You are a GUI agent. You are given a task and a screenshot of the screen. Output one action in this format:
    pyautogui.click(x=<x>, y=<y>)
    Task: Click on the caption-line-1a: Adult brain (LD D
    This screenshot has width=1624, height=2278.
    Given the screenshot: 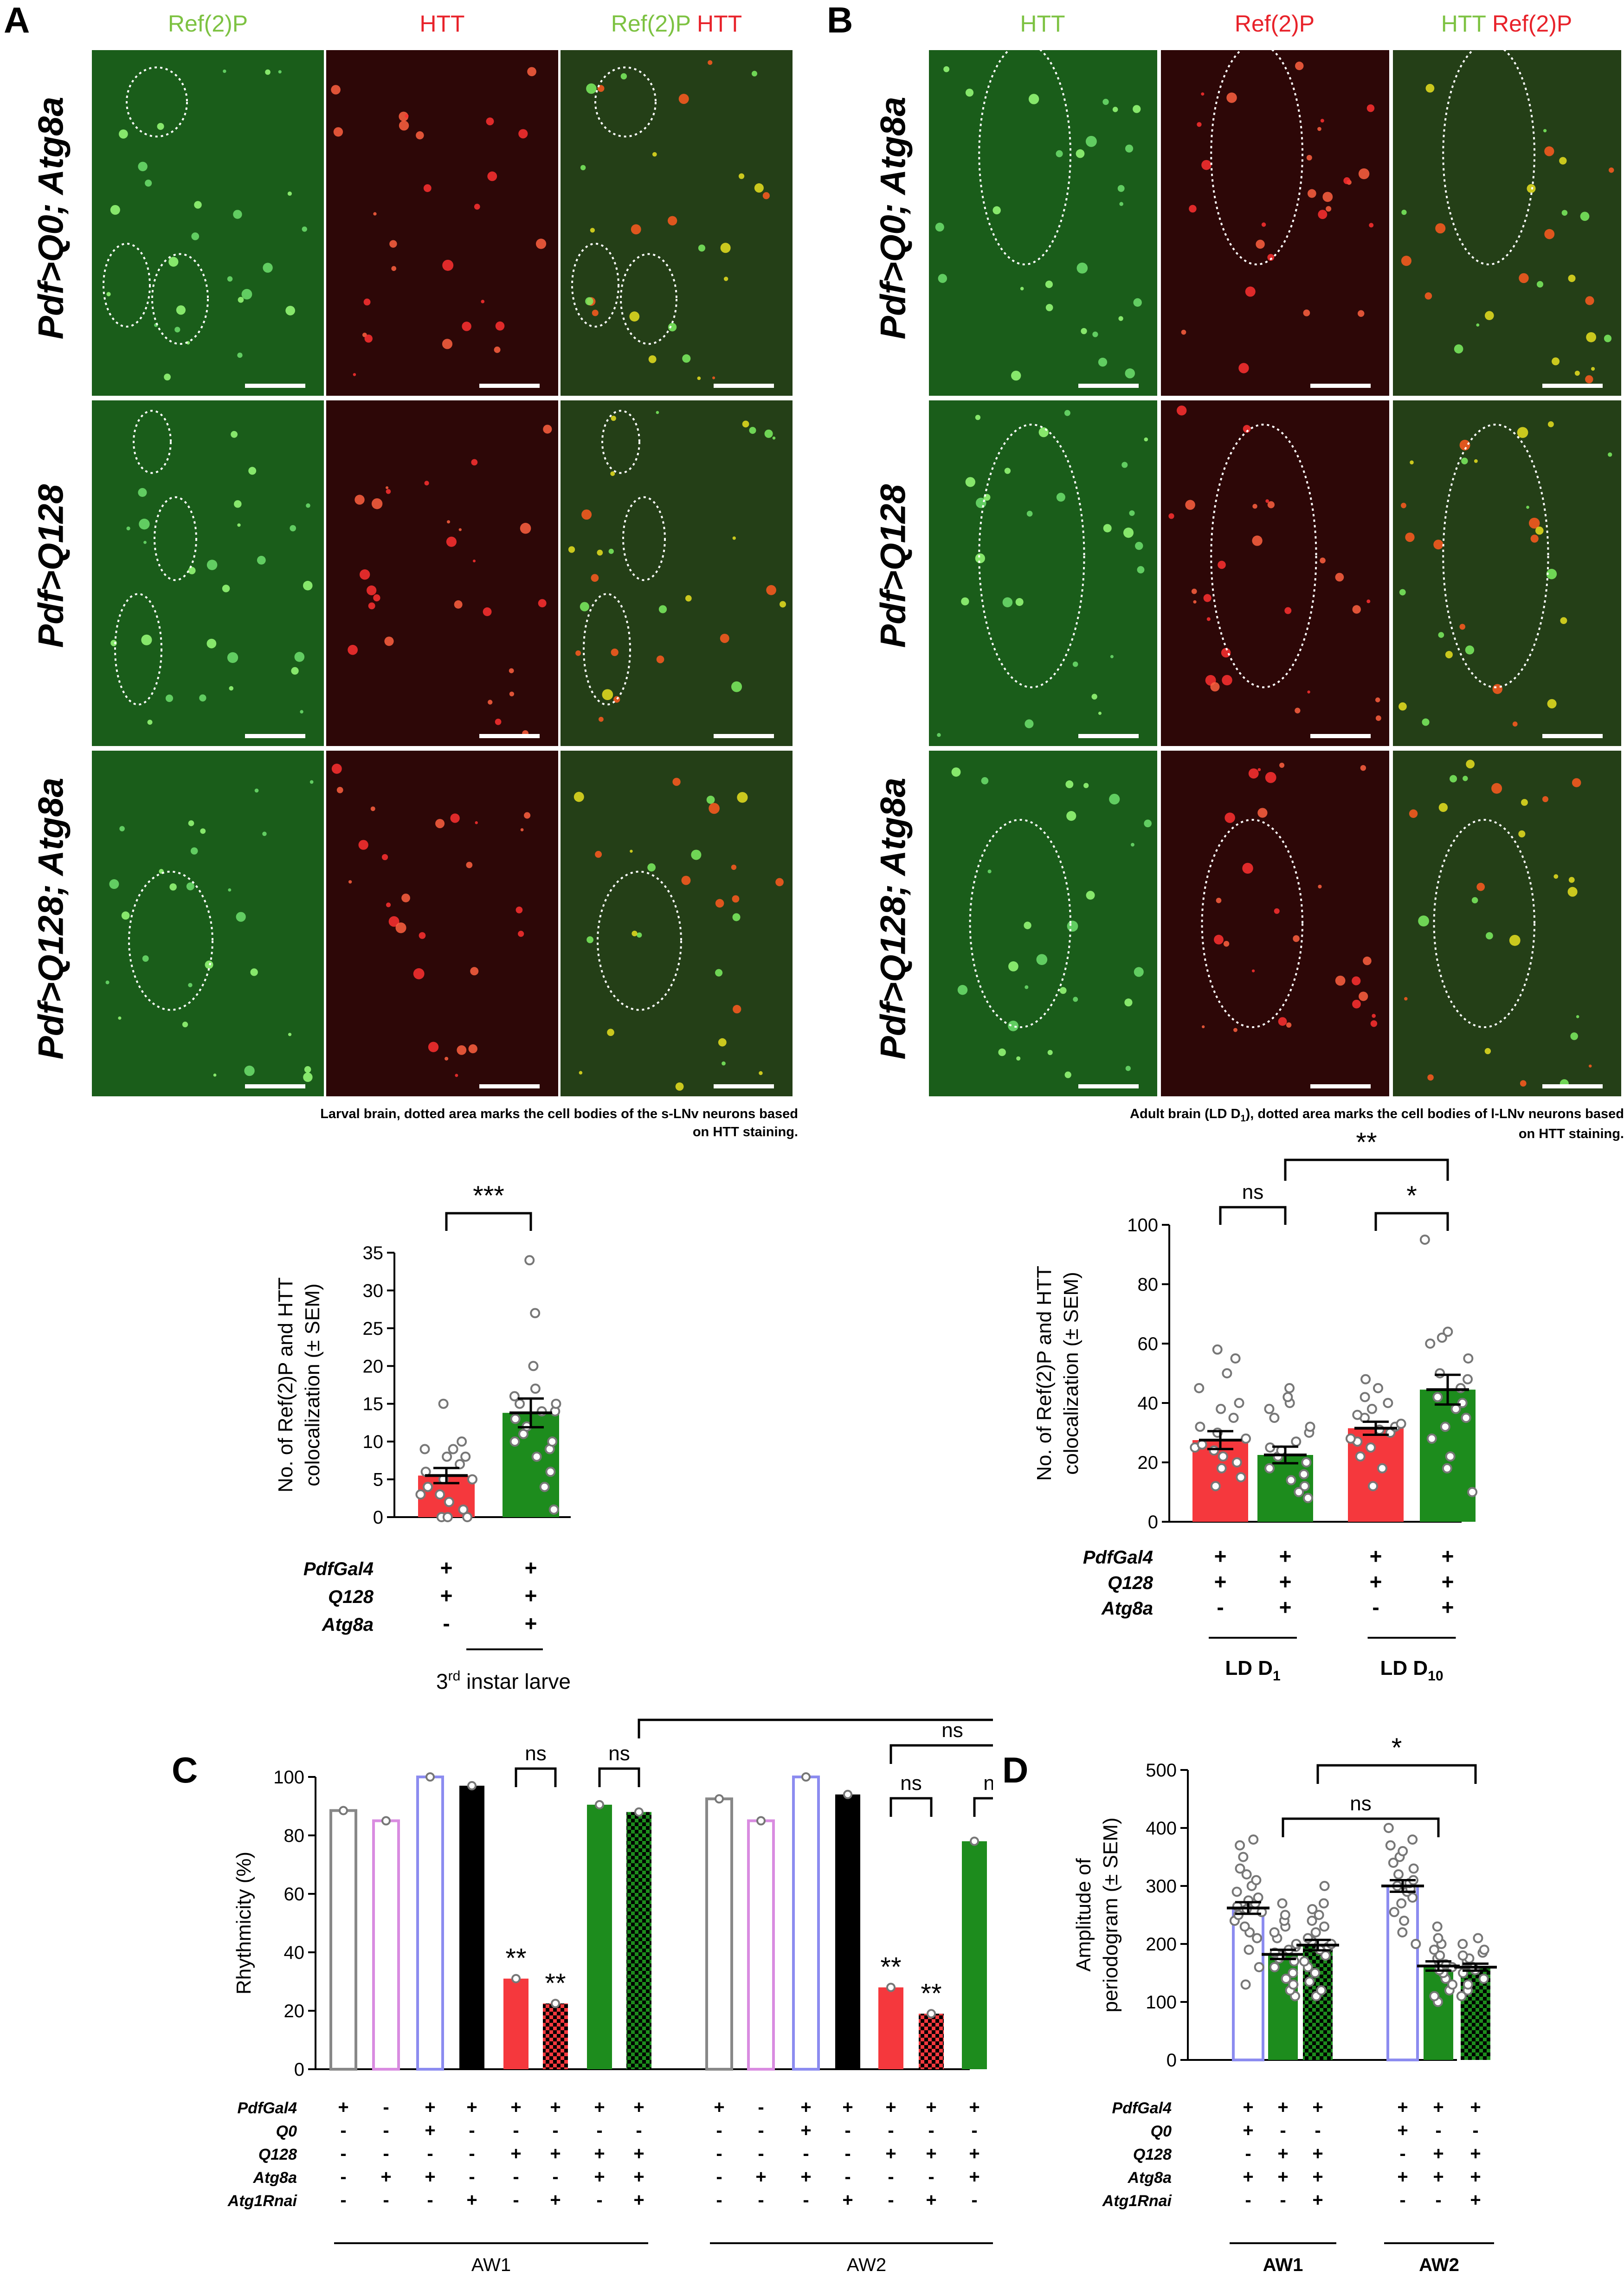 What is the action you would take?
    pyautogui.click(x=1185, y=1114)
    